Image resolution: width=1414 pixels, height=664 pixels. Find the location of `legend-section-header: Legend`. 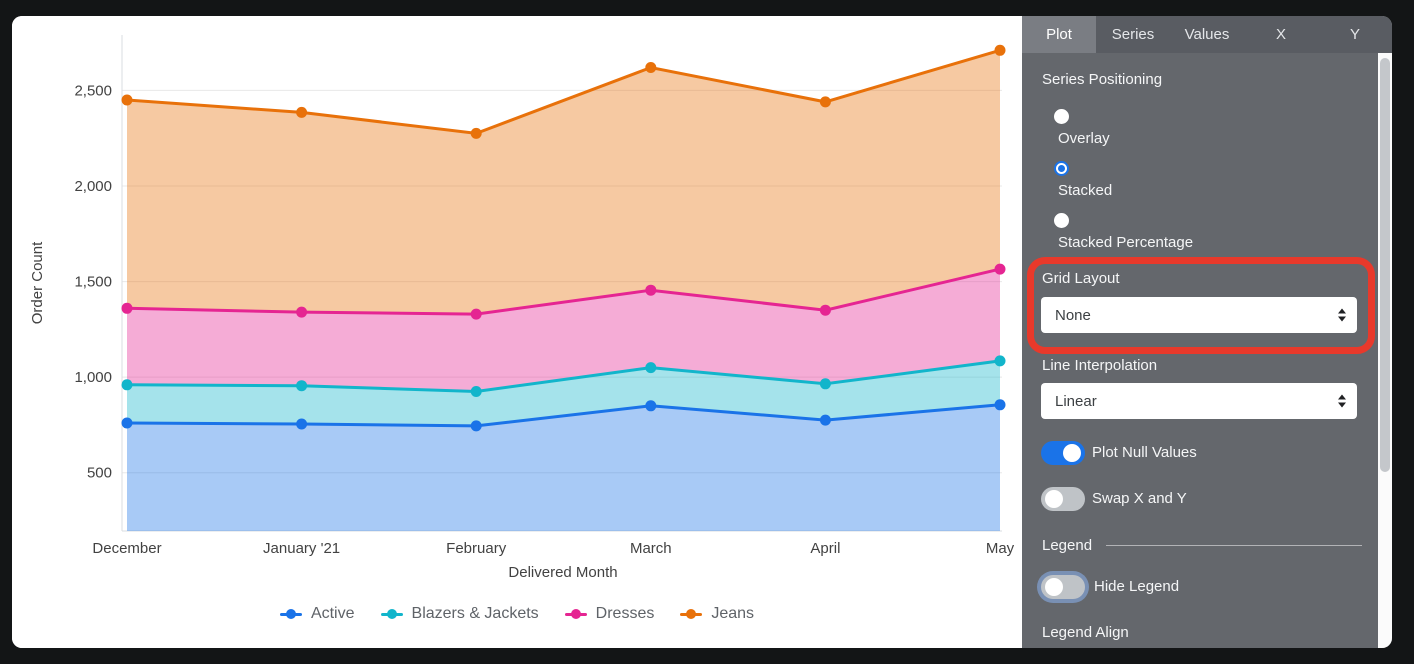

legend-section-header: Legend is located at coordinates (1202, 545).